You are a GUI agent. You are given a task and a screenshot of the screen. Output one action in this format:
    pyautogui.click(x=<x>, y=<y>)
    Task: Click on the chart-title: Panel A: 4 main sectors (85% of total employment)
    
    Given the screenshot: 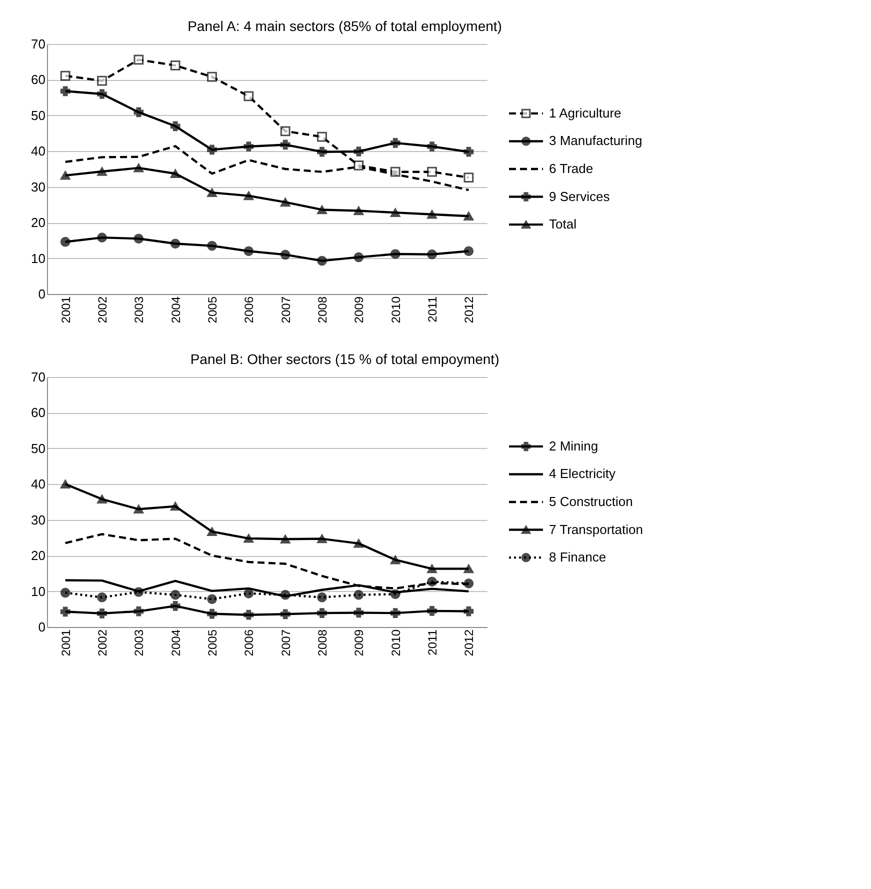 What is the action you would take?
    pyautogui.click(x=345, y=26)
    